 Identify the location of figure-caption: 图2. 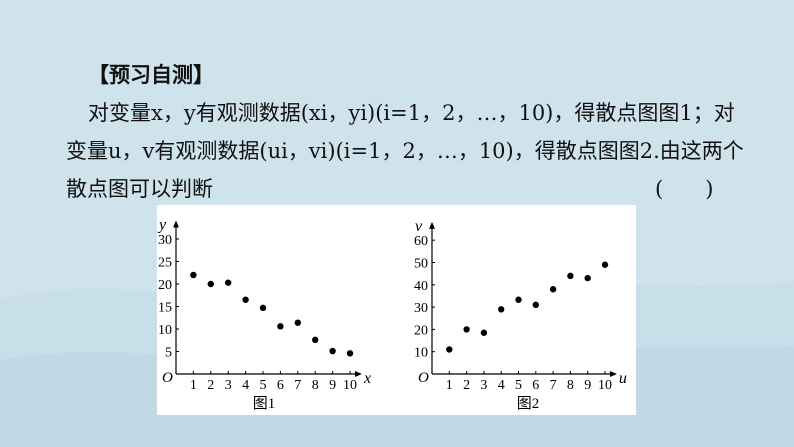
(528, 403).